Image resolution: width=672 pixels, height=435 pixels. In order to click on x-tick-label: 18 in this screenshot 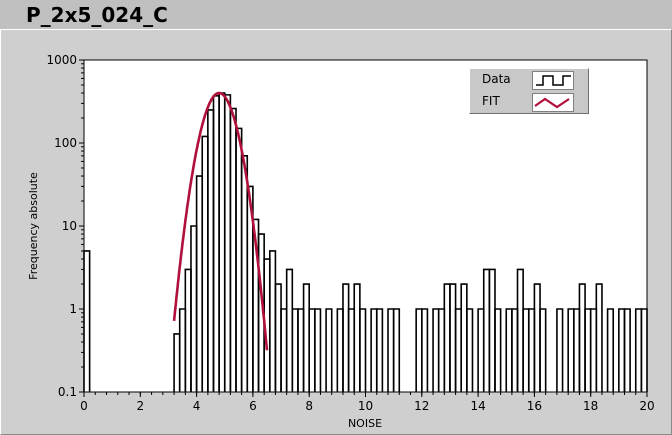, I will do `click(590, 406)`.